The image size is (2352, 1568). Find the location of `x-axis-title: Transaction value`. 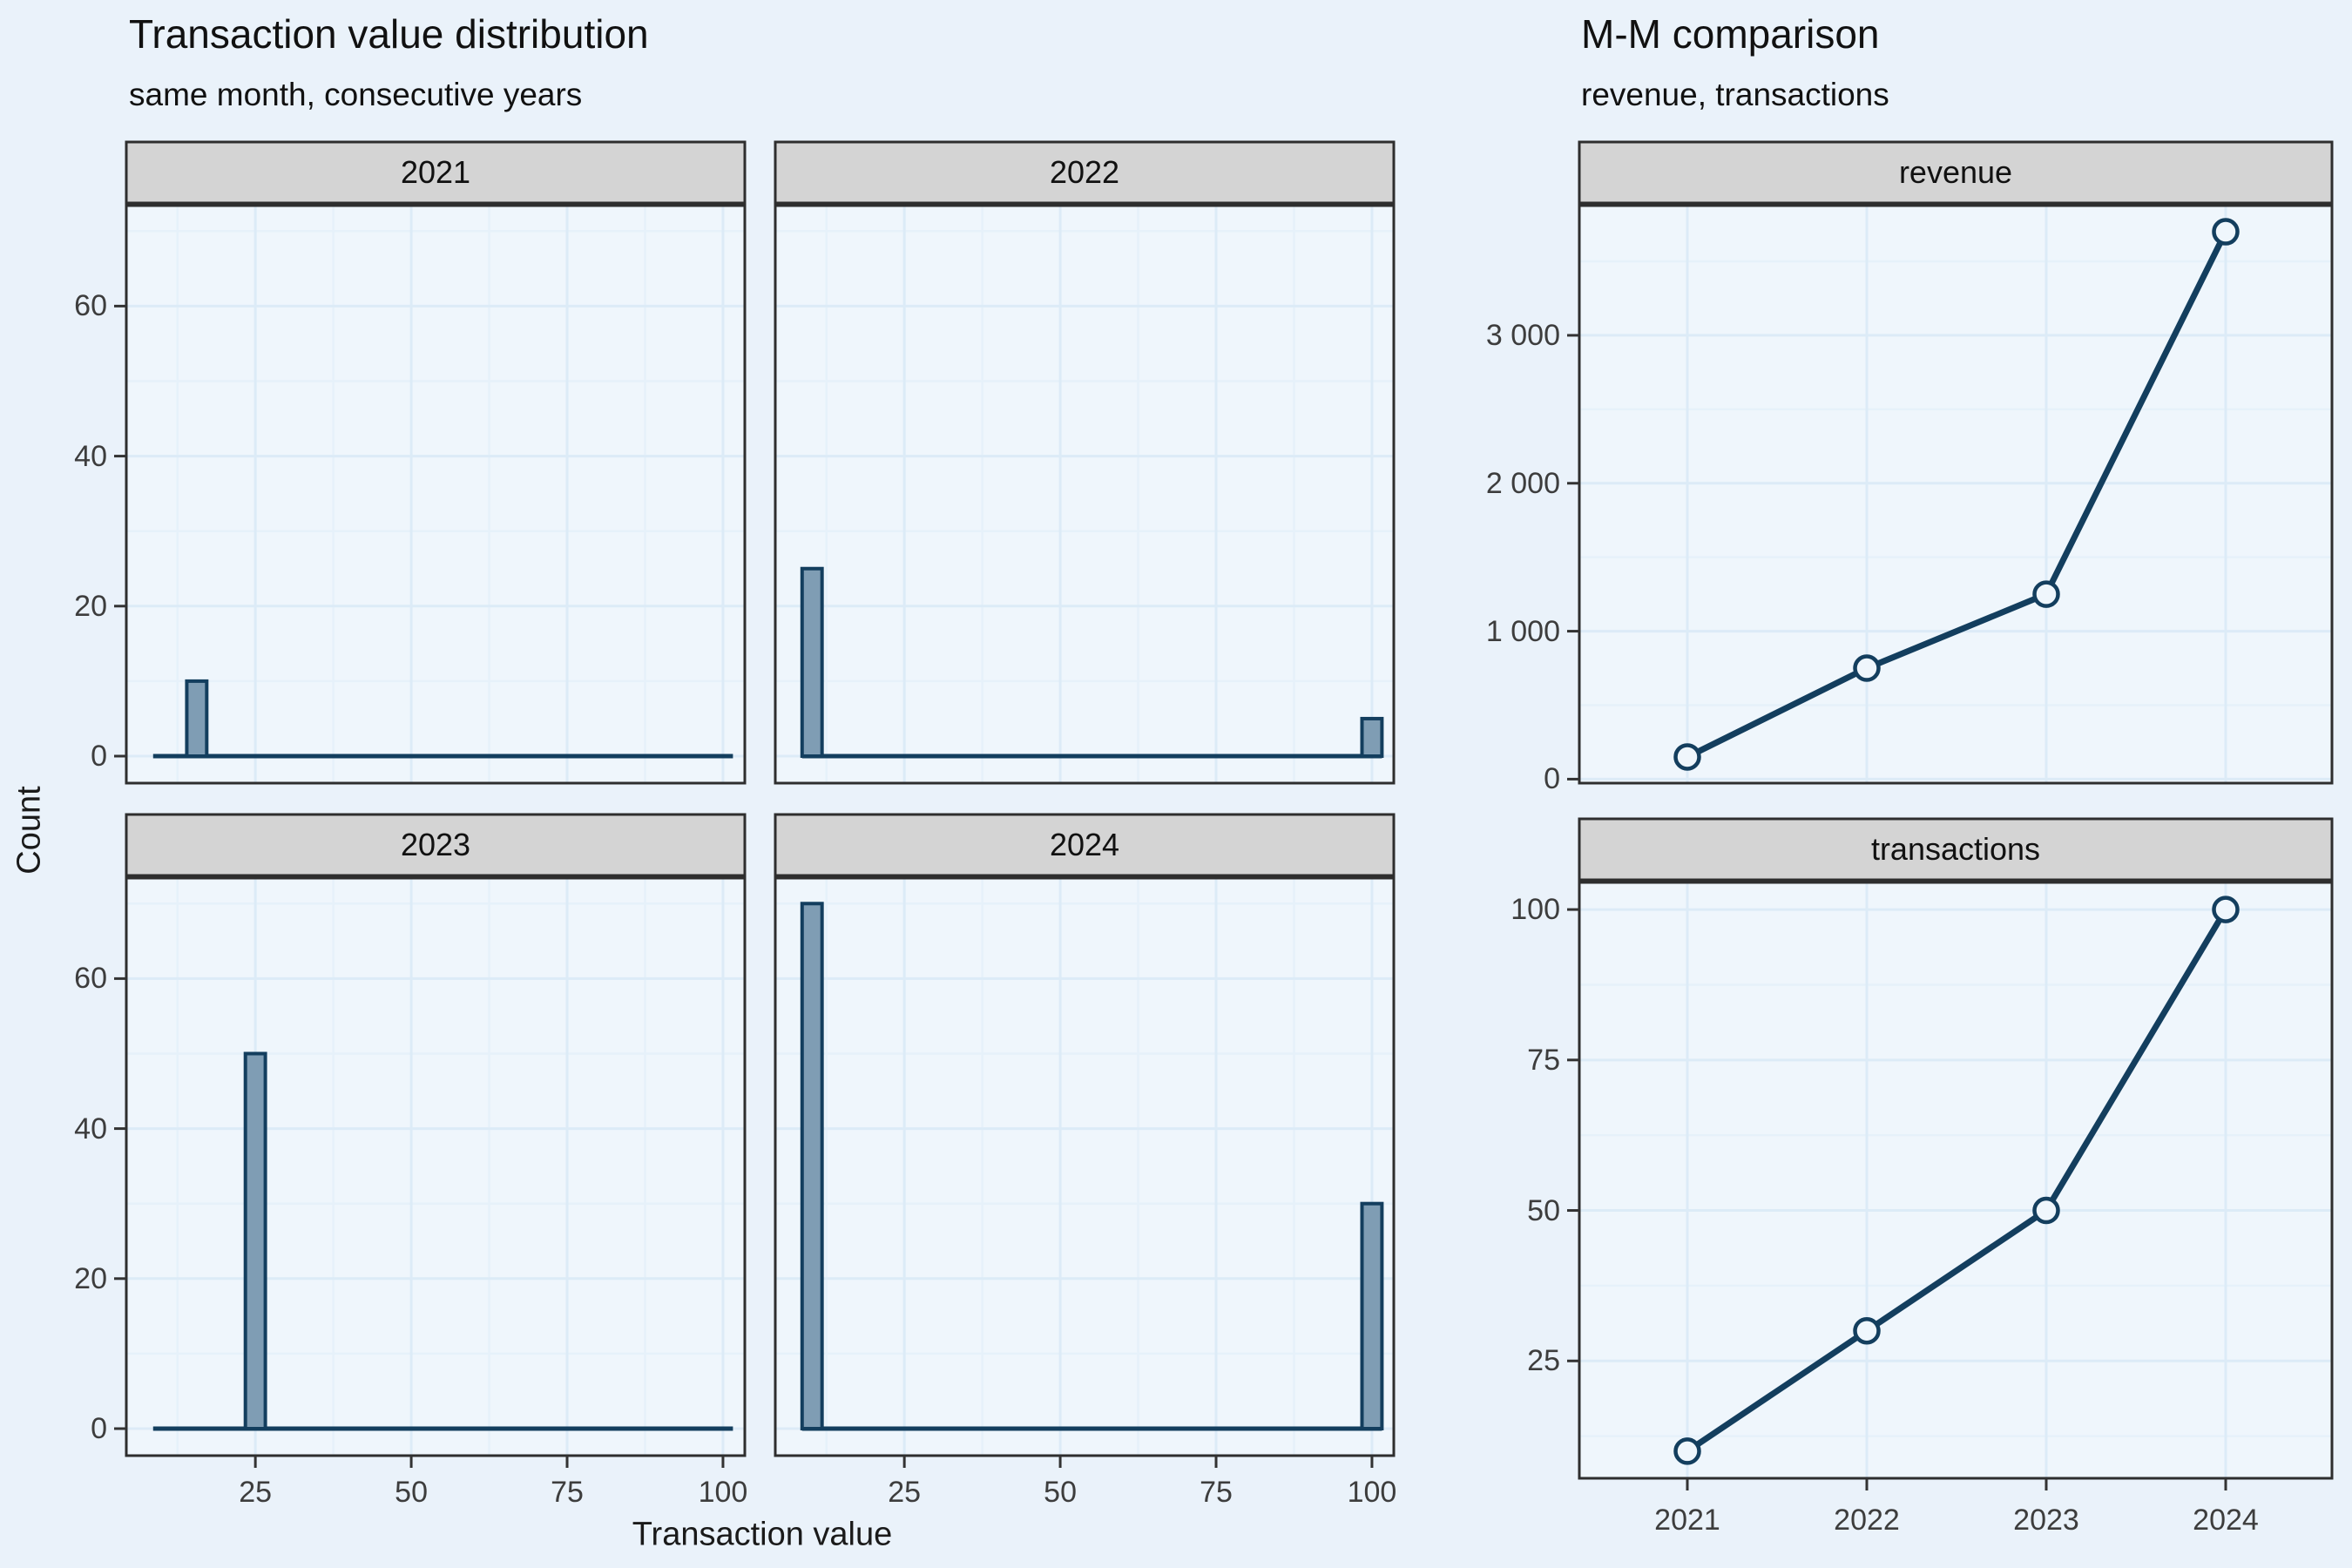

x-axis-title: Transaction value is located at coordinates (762, 1535).